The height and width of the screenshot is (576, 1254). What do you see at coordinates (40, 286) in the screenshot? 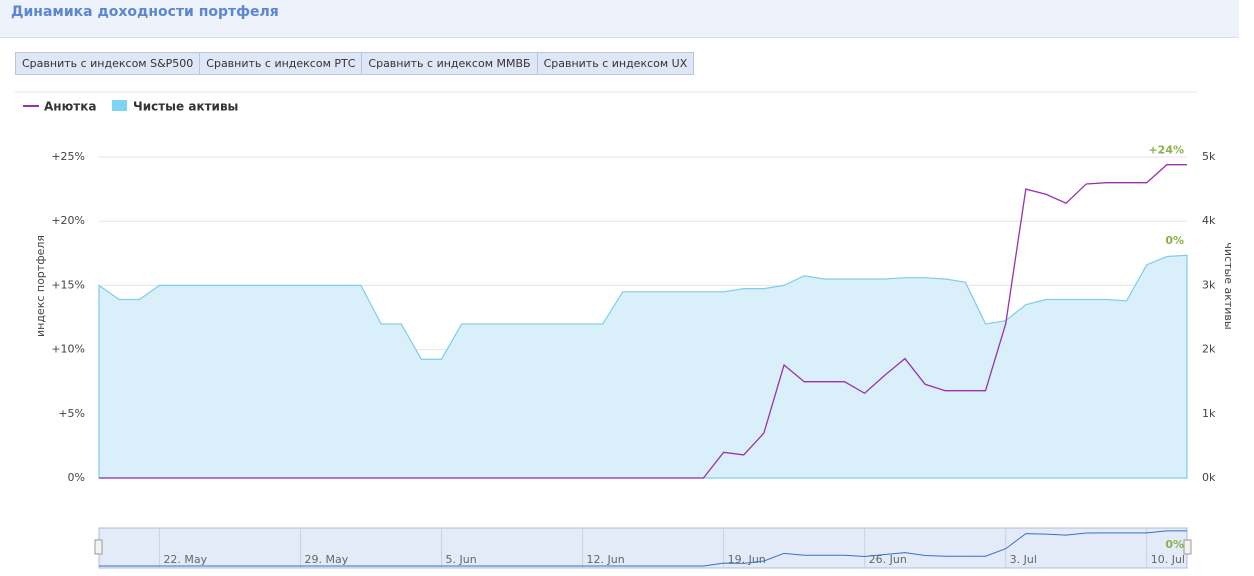
I see `y-axis-title: индекс портфеля` at bounding box center [40, 286].